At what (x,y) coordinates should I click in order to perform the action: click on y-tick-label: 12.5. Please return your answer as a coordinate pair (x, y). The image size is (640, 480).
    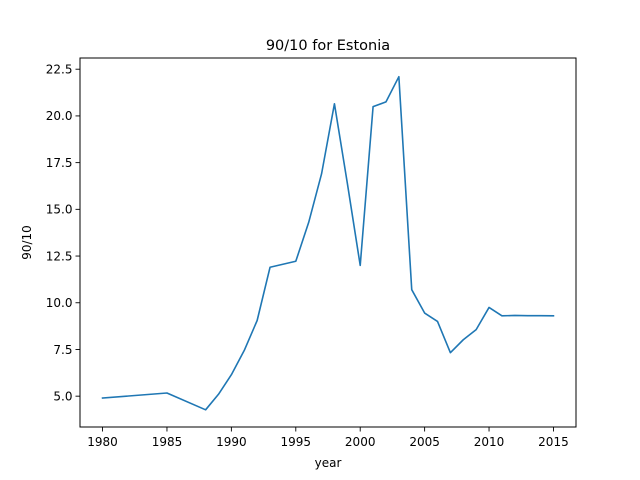
    Looking at the image, I should click on (59, 256).